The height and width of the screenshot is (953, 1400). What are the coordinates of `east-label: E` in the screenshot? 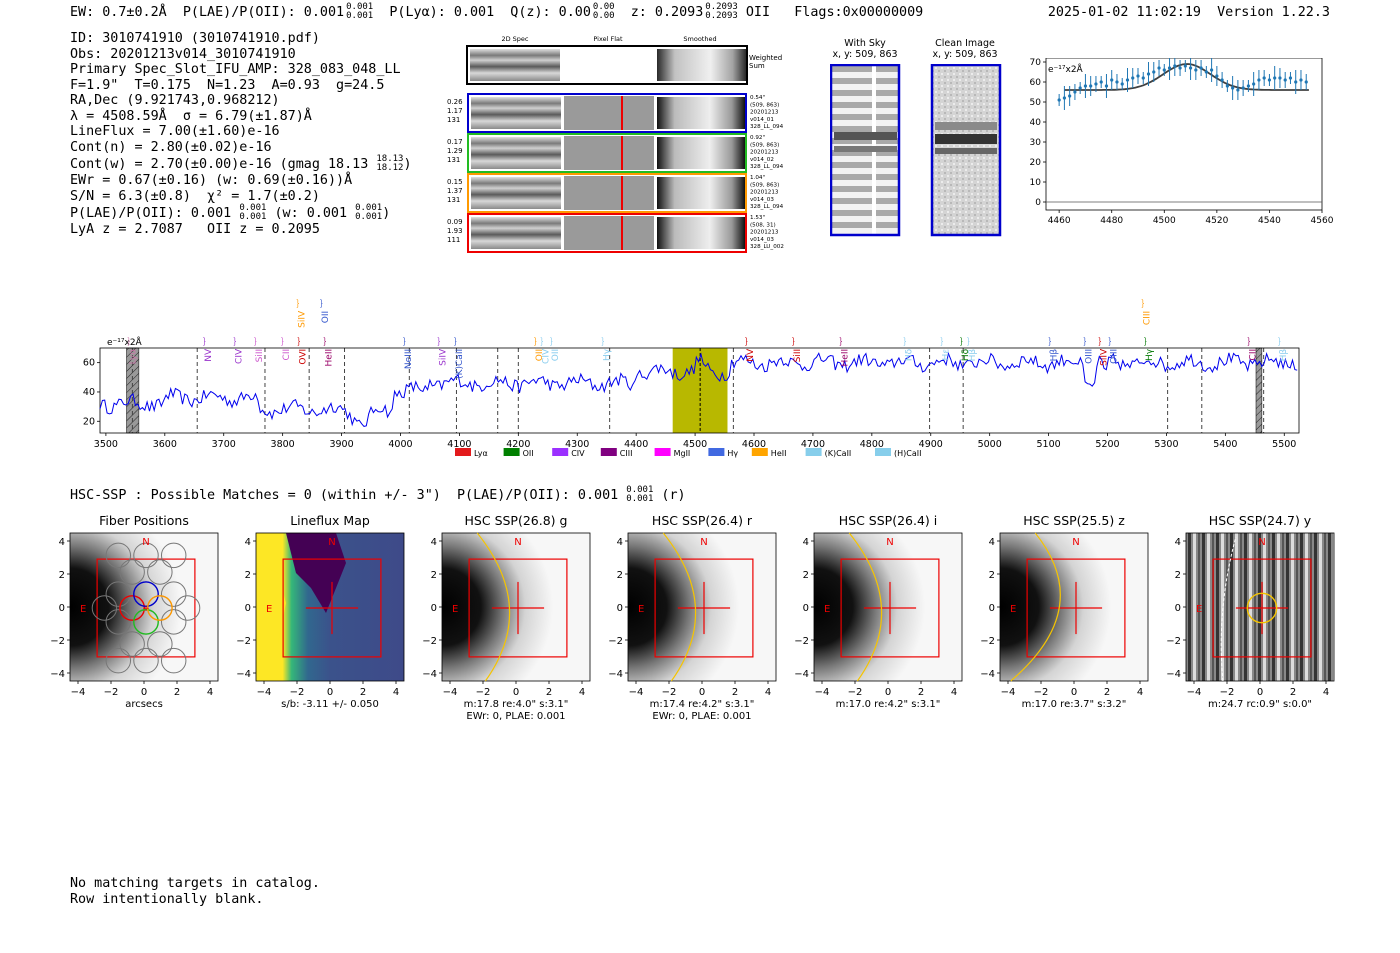 It's located at (1013, 609).